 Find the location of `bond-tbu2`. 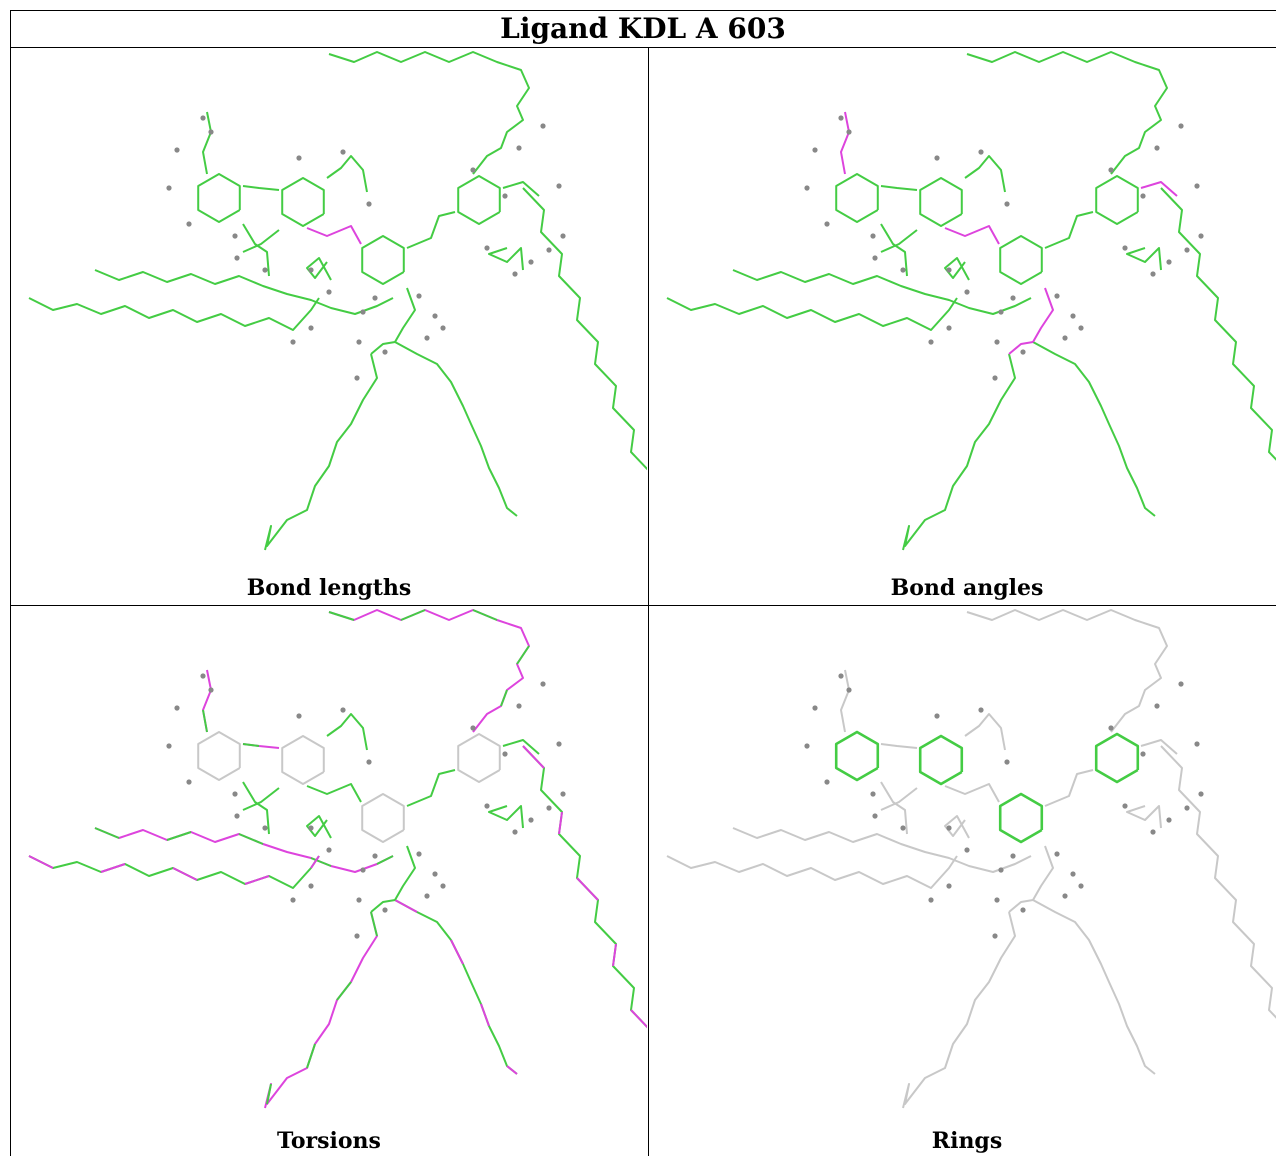

bond-tbu2 is located at coordinates (1144, 817).